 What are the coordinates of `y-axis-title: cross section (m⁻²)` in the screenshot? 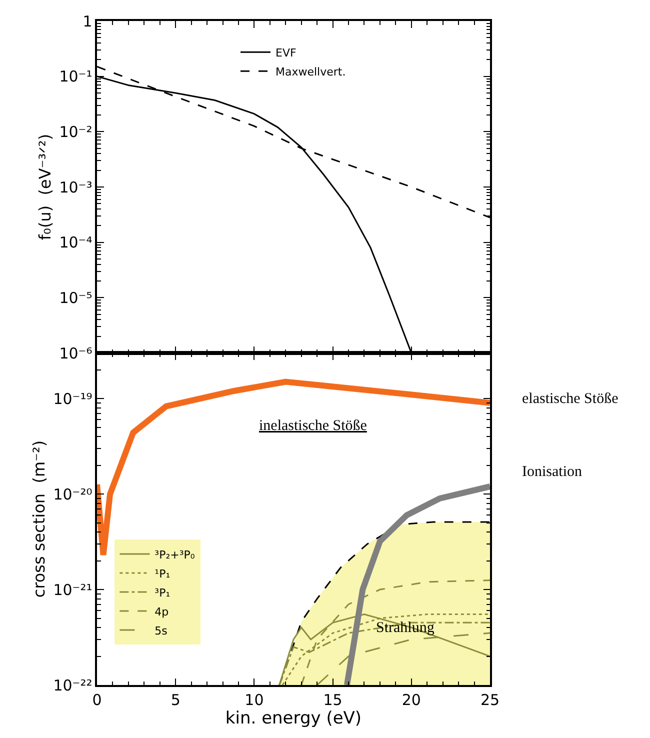 It's located at (39, 519).